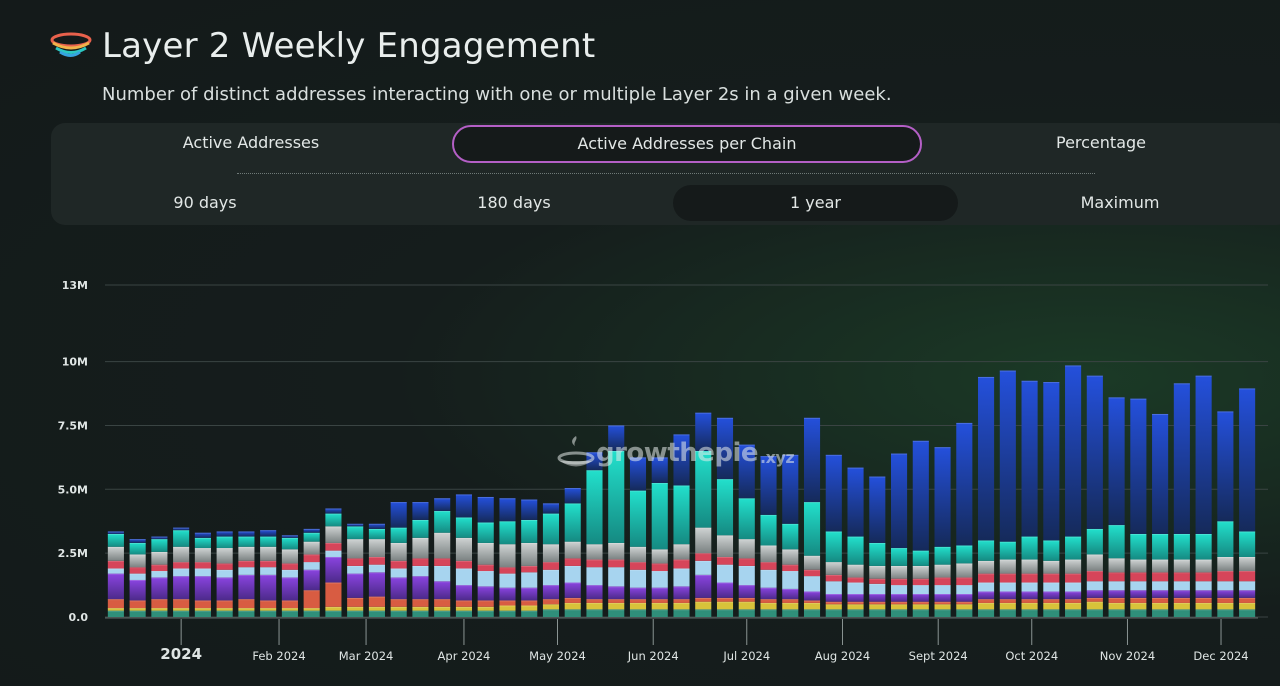 The image size is (1280, 686). I want to click on range-maximum: Maximum, so click(1120, 202).